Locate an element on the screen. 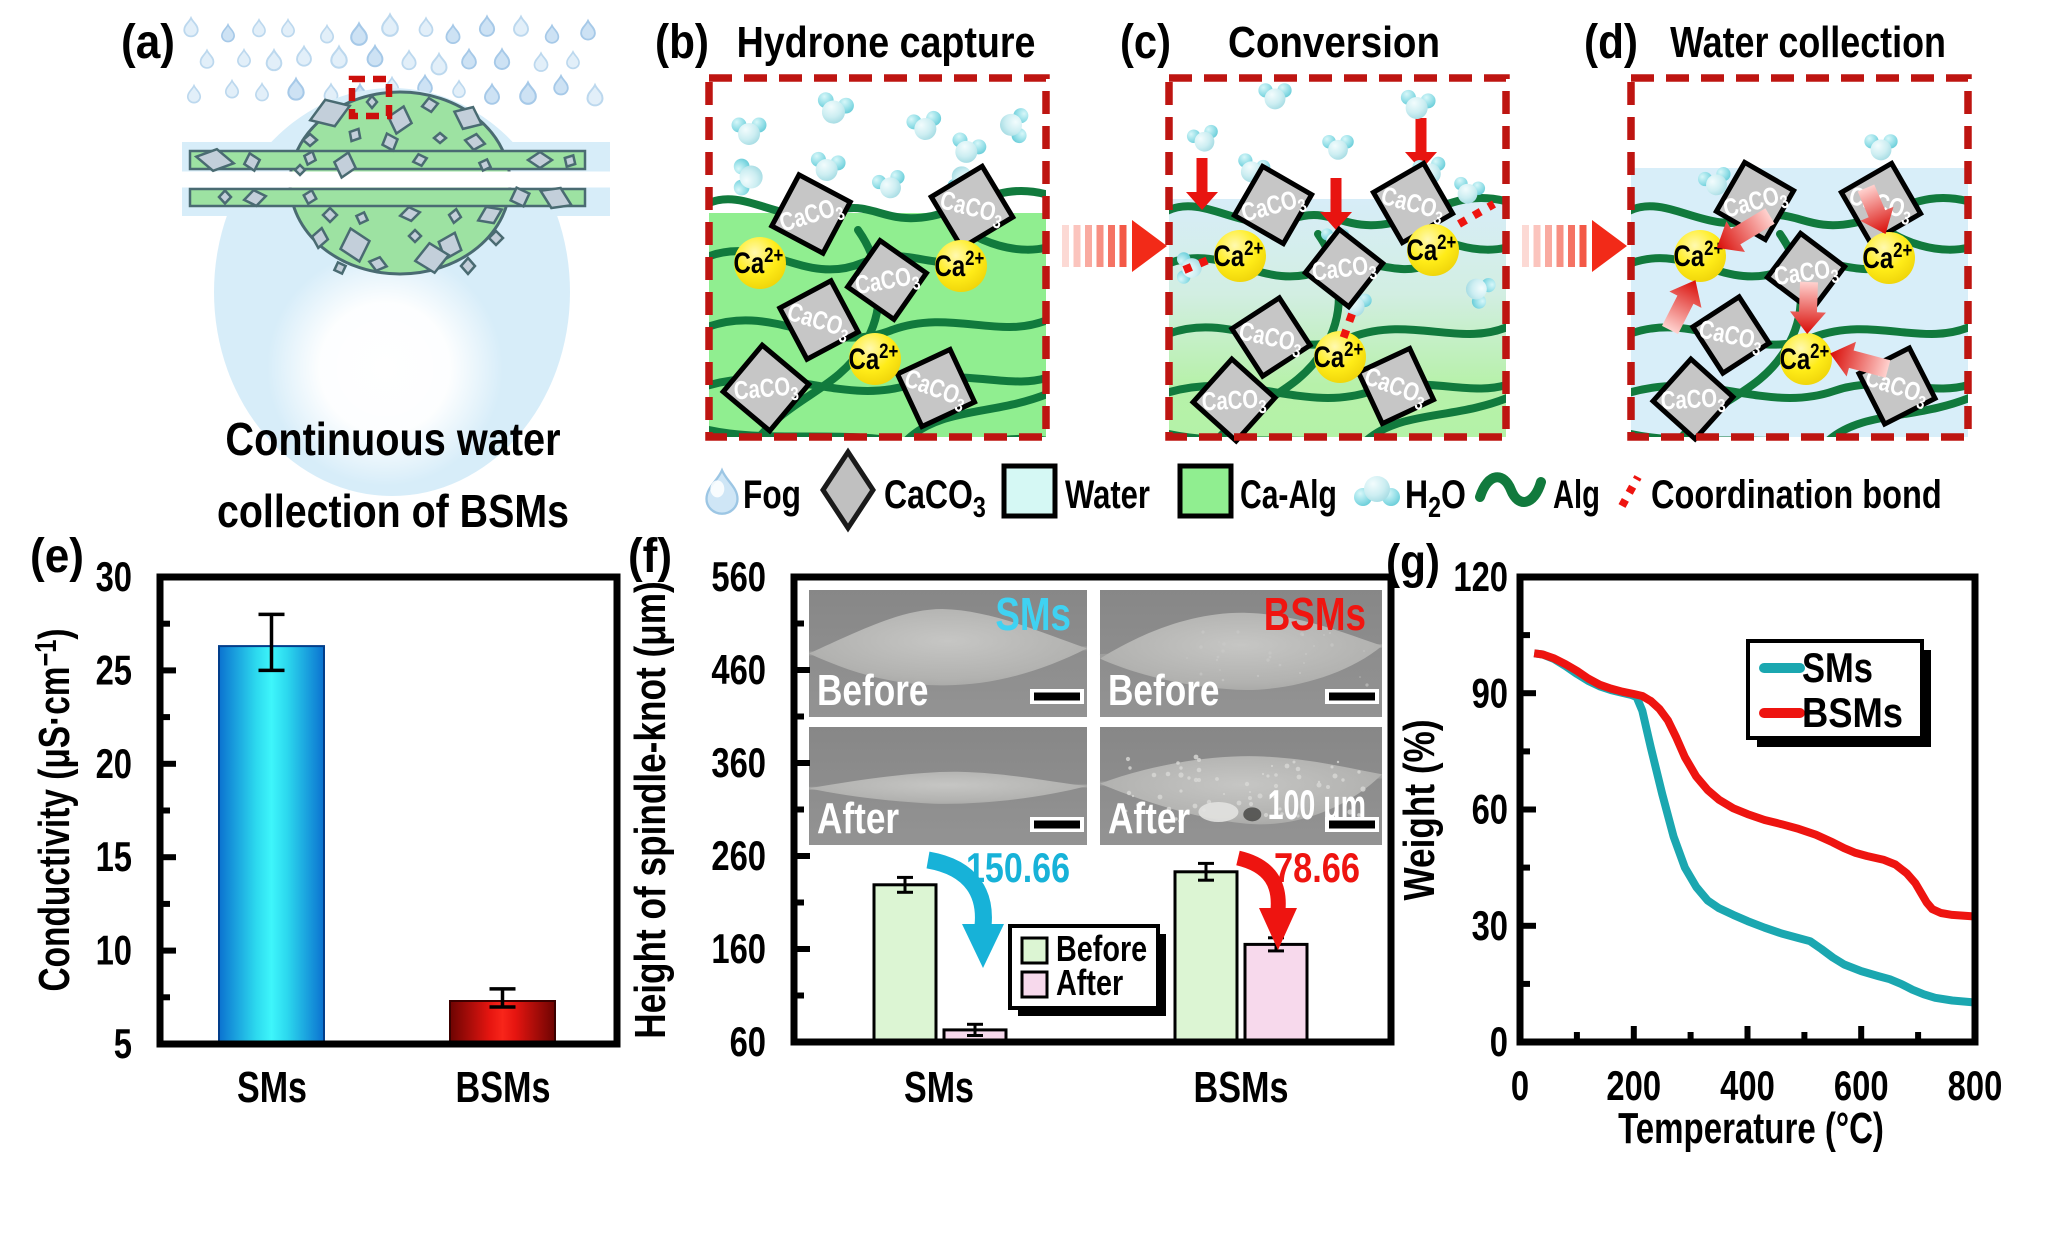 This screenshot has width=2048, height=1236. svg-text: 5 is located at coordinates (123, 1043).